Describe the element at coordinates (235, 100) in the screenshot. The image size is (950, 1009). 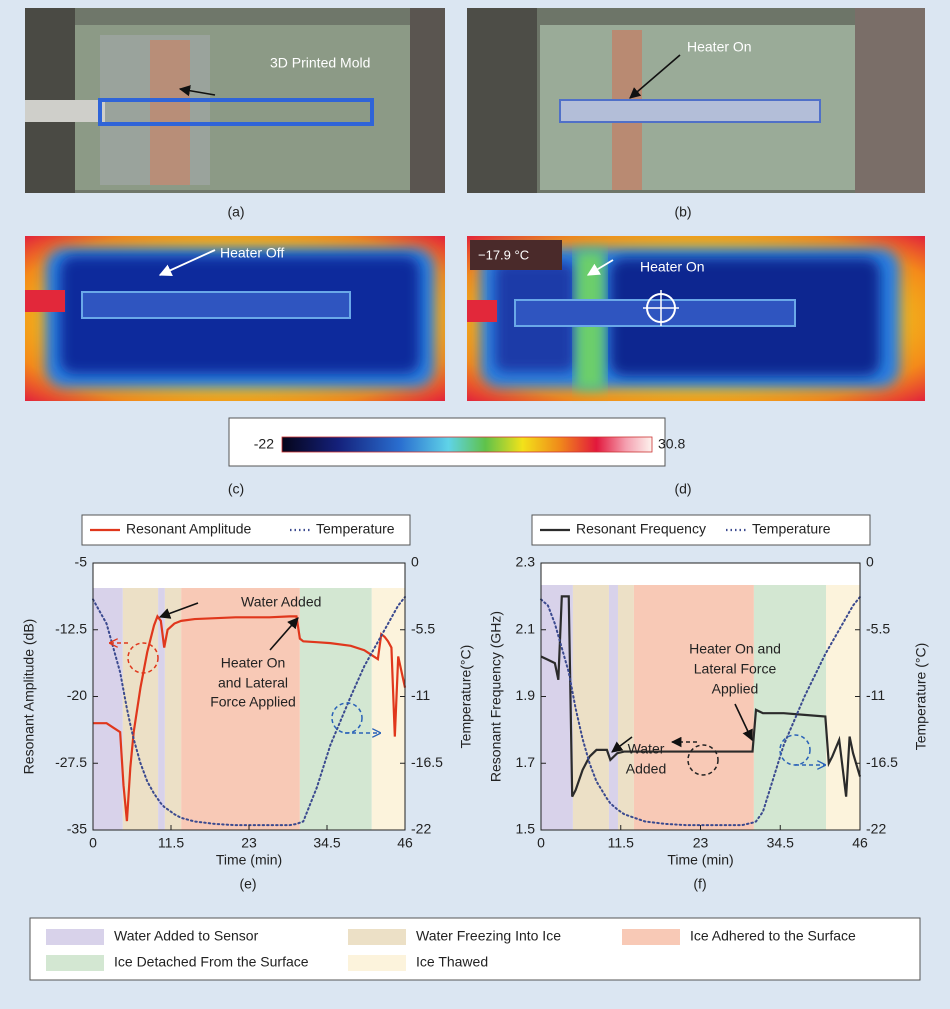
I see `photo-a: 3D Printed Mold` at that location.